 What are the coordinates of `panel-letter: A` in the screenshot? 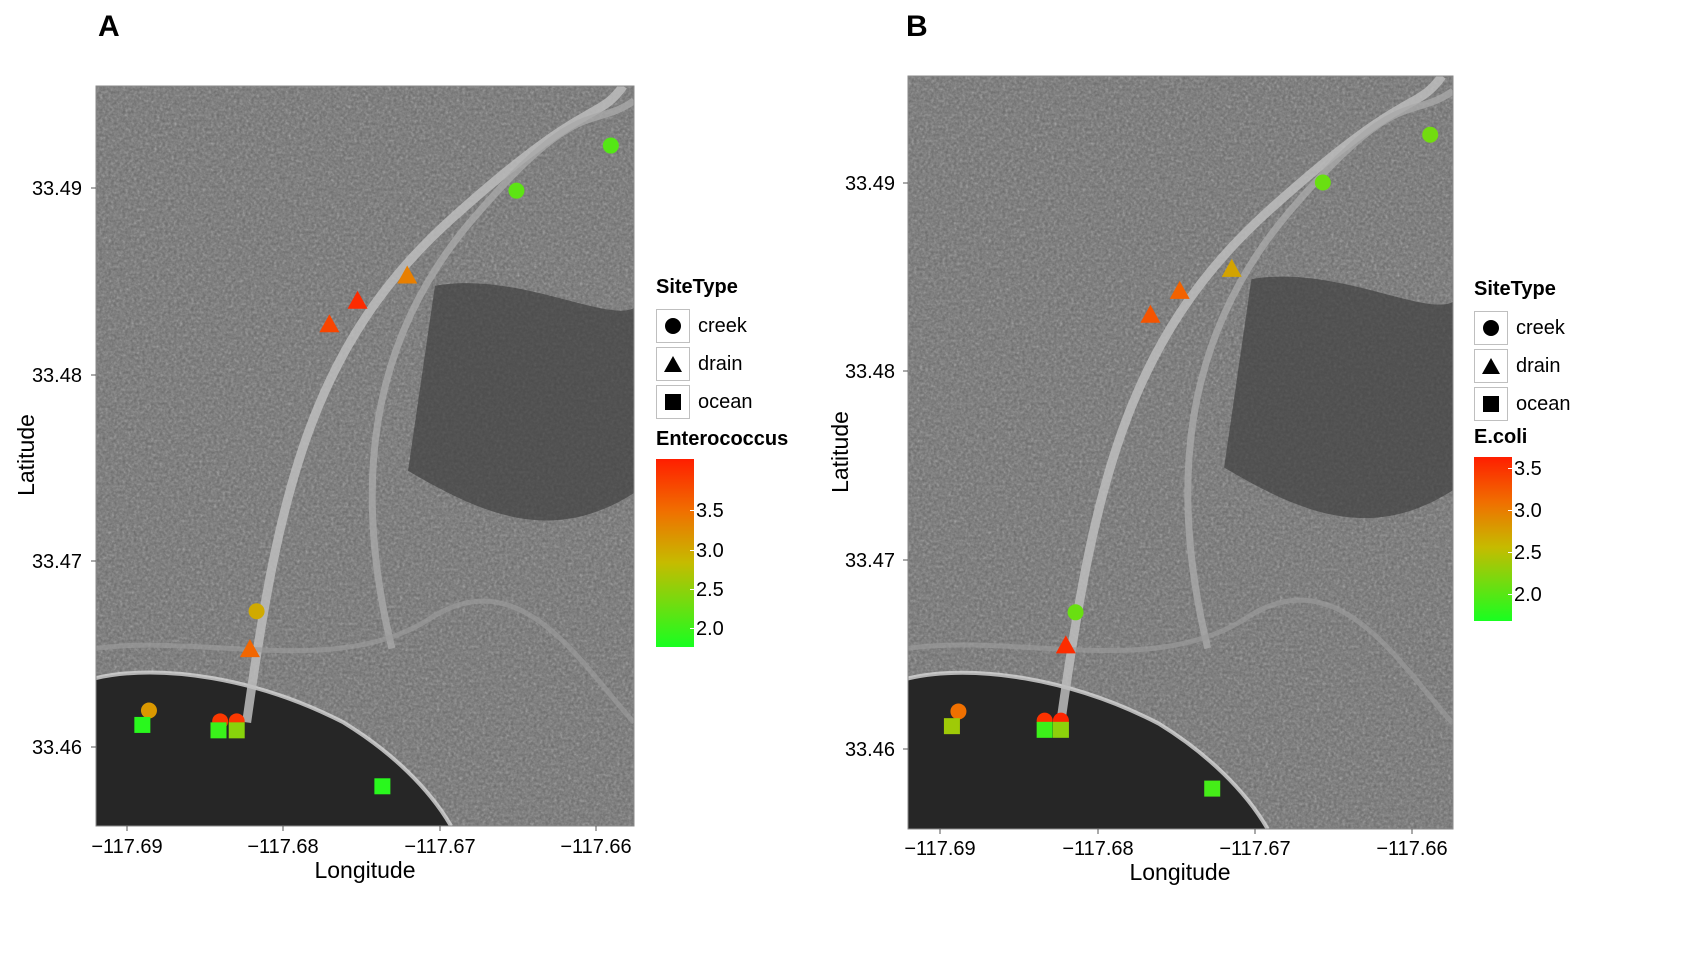 It's located at (109, 26).